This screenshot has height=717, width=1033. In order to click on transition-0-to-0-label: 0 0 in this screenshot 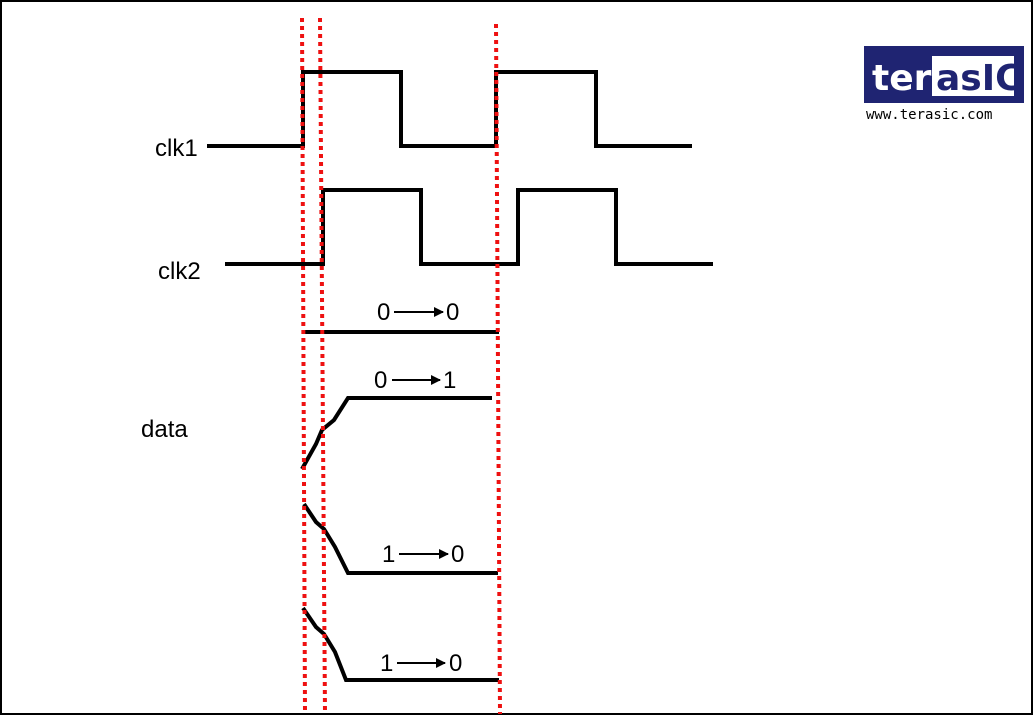, I will do `click(418, 312)`.